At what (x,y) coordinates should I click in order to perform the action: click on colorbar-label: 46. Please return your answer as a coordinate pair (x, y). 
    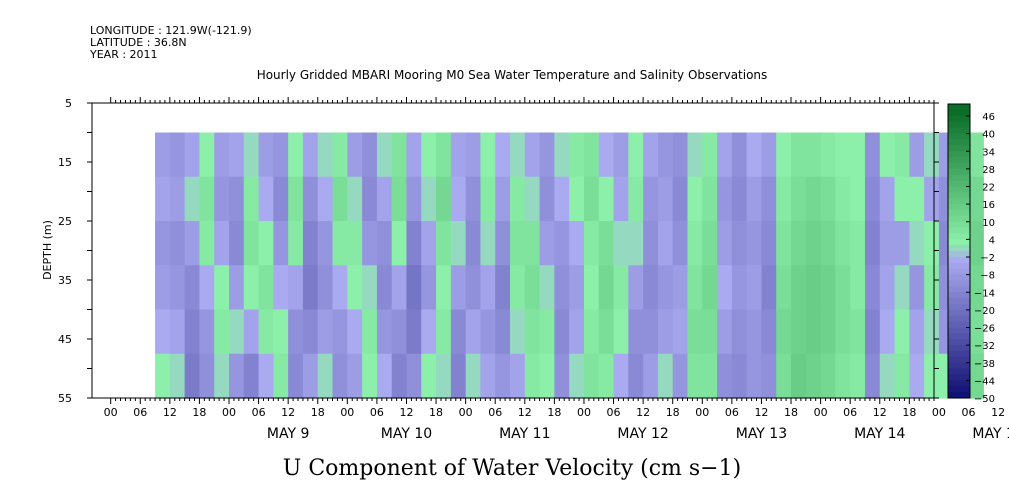
    Looking at the image, I should click on (988, 117).